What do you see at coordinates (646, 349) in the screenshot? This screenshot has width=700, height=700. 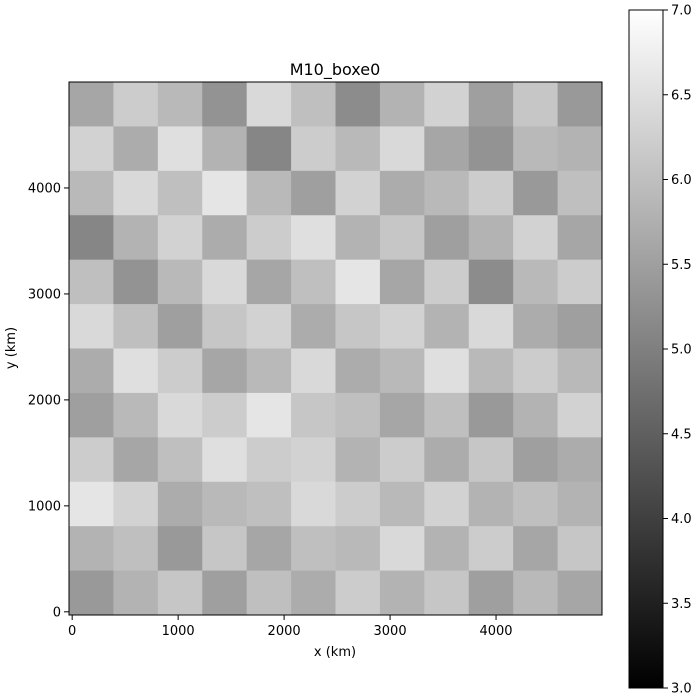 I see `colorbar-gradient` at bounding box center [646, 349].